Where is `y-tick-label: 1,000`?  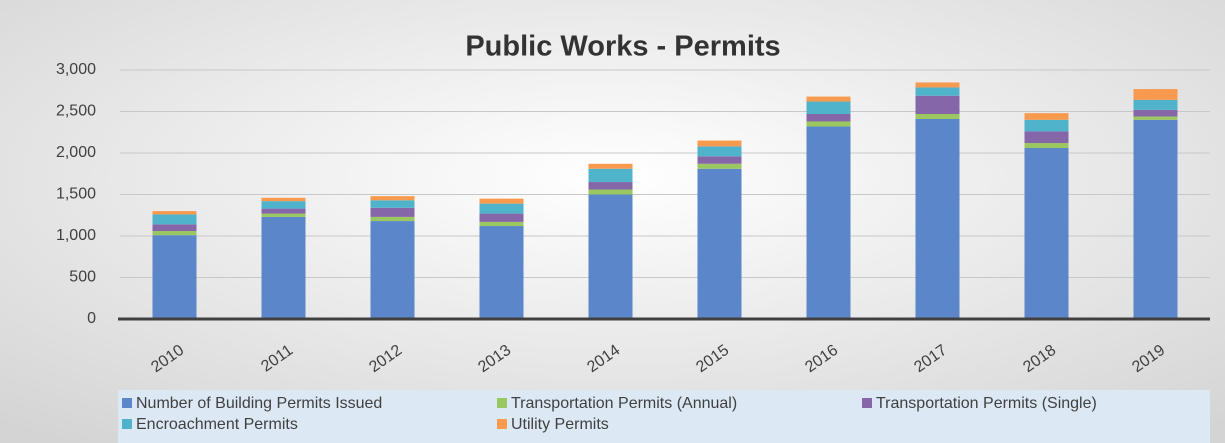 y-tick-label: 1,000 is located at coordinates (76, 235).